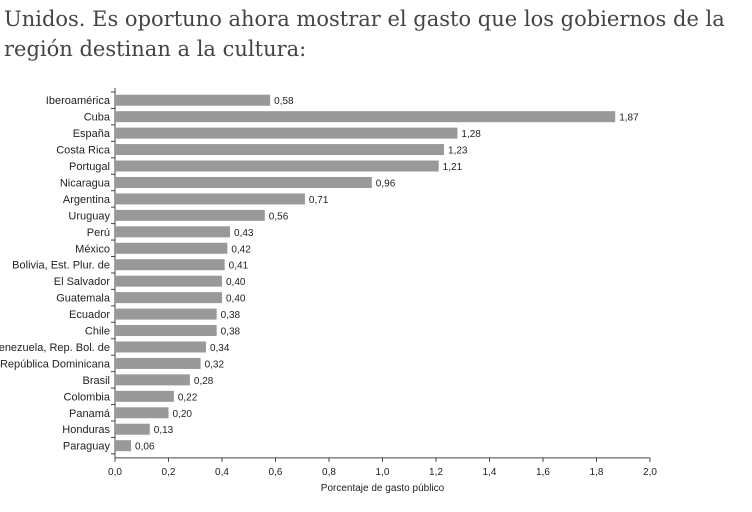 This screenshot has width=752, height=512. What do you see at coordinates (97, 118) in the screenshot?
I see `category-label: Cuba` at bounding box center [97, 118].